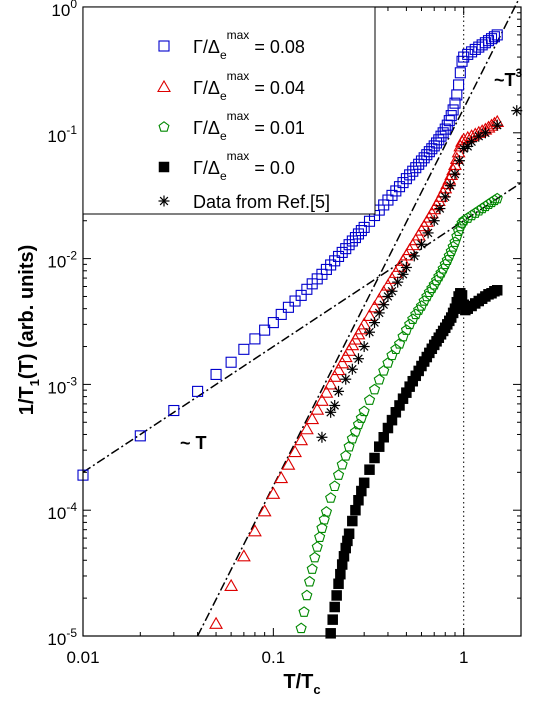 This screenshot has height=708, width=533. Describe the element at coordinates (206, 168) in the screenshot. I see `legend-label-prefix: Γ/Δ` at that location.